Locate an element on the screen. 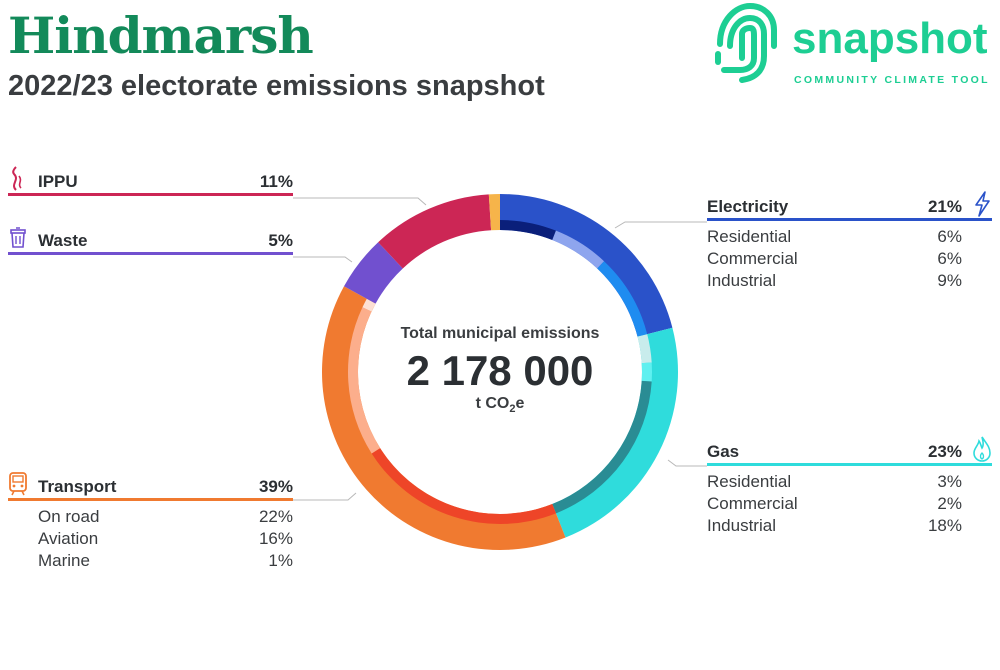 This screenshot has width=1000, height=670. electricity-percent: 21% is located at coordinates (944, 206).